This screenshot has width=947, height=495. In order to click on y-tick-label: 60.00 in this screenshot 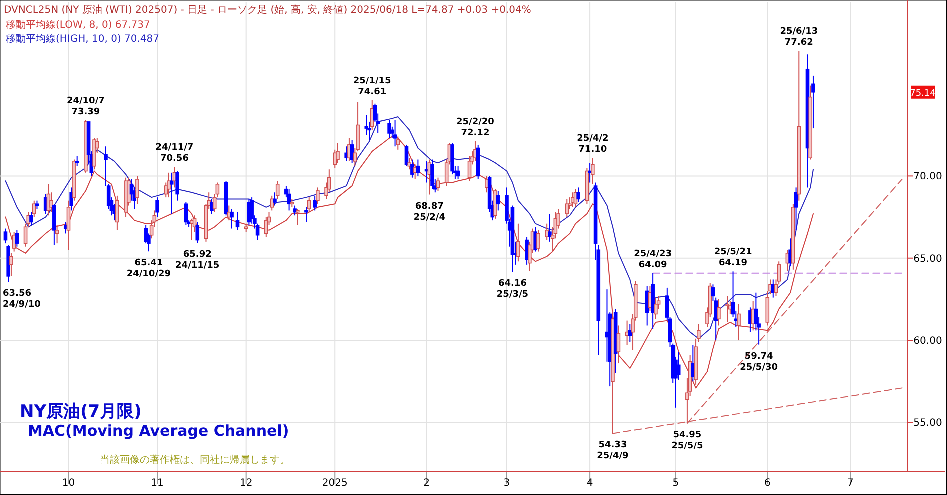, I will do `click(928, 342)`.